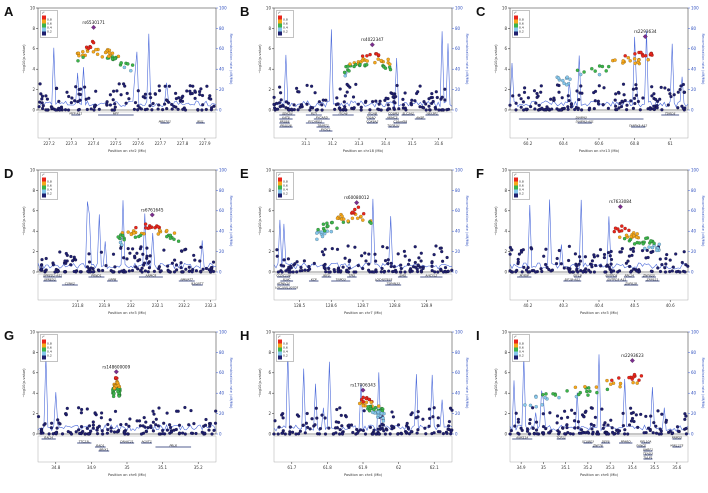 This screenshot has width=708, height=493. Describe the element at coordinates (648, 454) in the screenshot. I see `gene-label: TEAD3` at that location.